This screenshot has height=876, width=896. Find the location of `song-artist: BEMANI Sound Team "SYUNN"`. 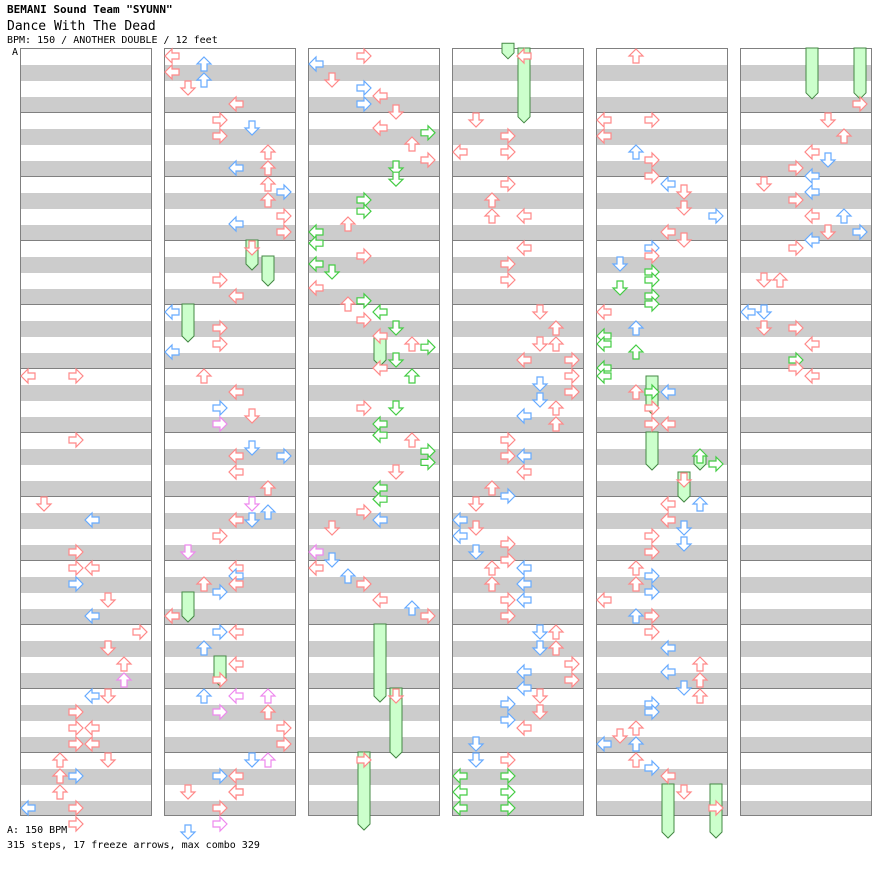

song-artist: BEMANI Sound Team "SYUNN" is located at coordinates (90, 9).